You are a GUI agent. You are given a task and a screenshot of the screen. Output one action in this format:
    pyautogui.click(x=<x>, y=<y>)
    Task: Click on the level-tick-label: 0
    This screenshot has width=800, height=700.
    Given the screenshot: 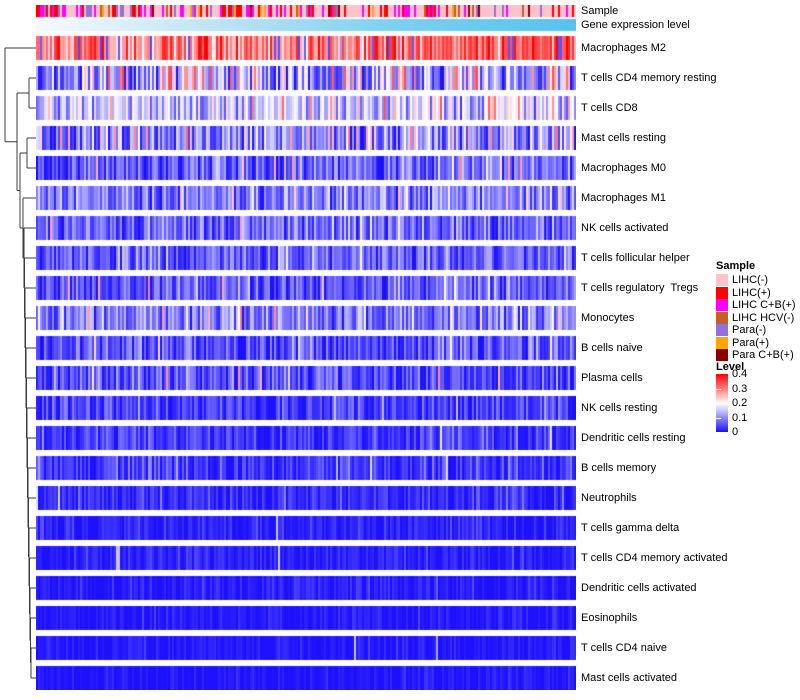 What is the action you would take?
    pyautogui.click(x=735, y=432)
    